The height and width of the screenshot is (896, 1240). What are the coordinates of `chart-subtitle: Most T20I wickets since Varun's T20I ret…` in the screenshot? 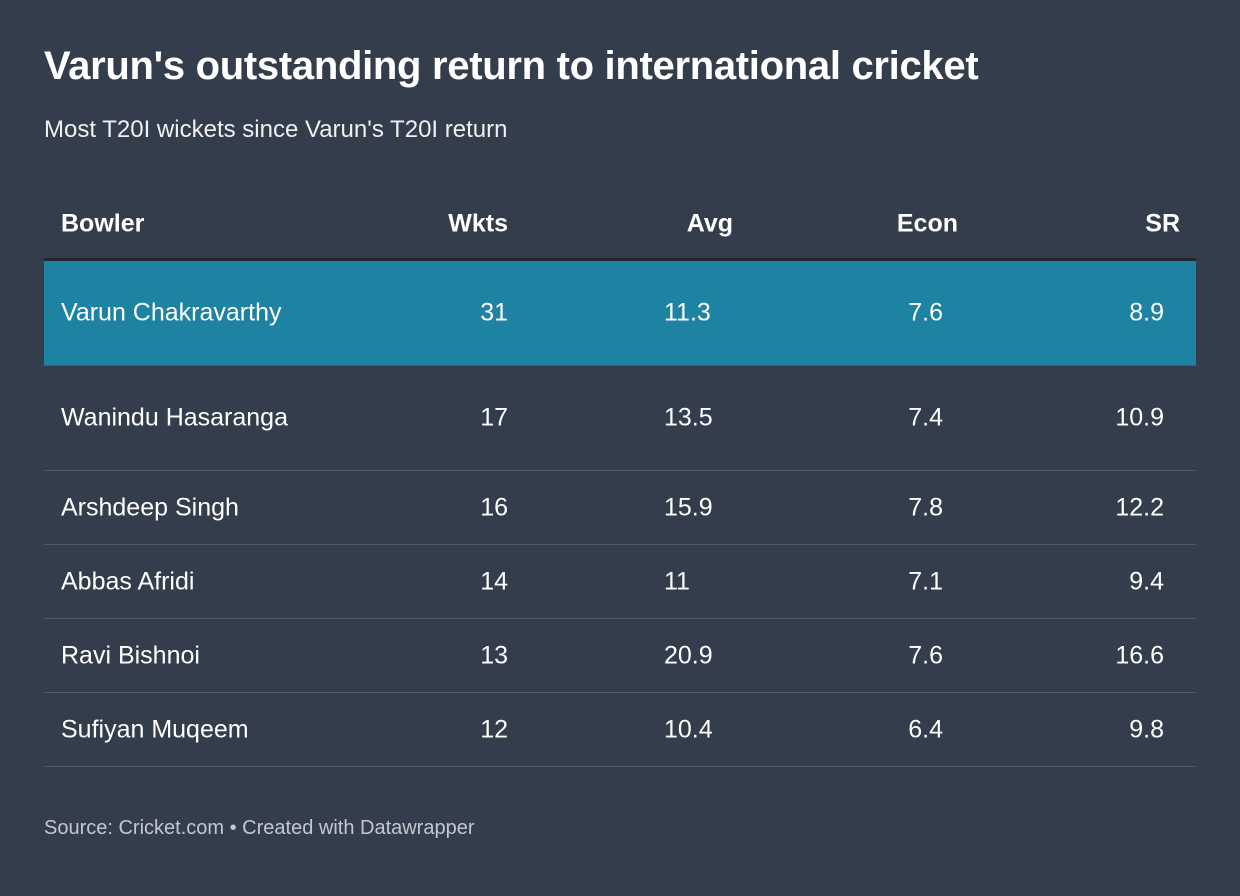 It's located at (276, 129).